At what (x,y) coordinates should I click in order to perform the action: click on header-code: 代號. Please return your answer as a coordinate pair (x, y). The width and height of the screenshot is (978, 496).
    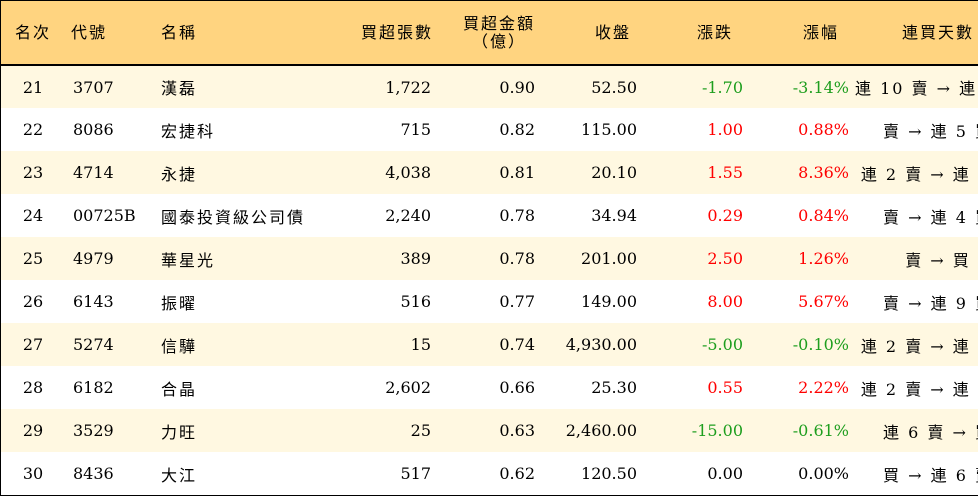
    Looking at the image, I should click on (110, 33).